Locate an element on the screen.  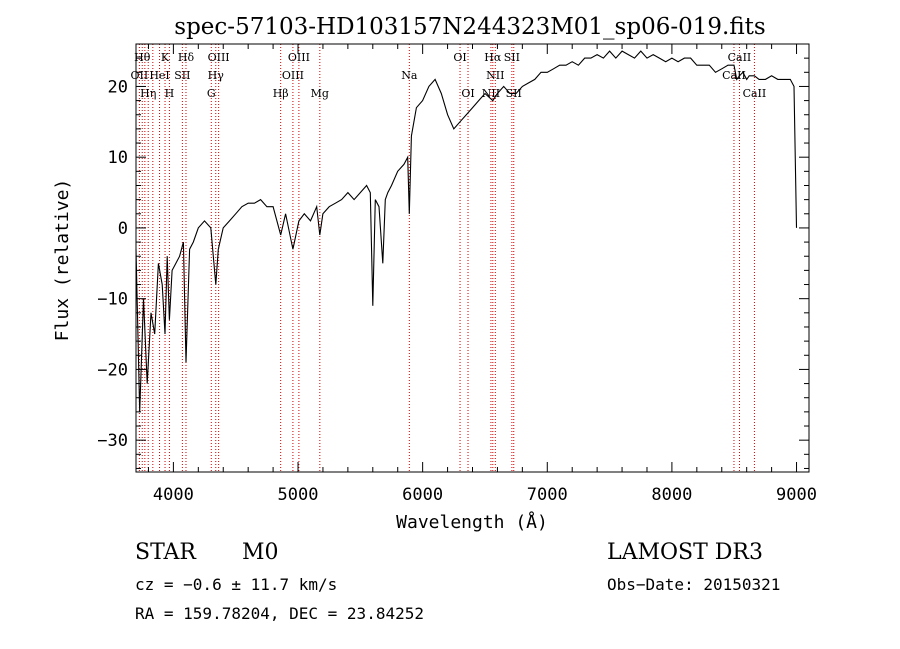
x-tick-label: 8000 is located at coordinates (671, 495).